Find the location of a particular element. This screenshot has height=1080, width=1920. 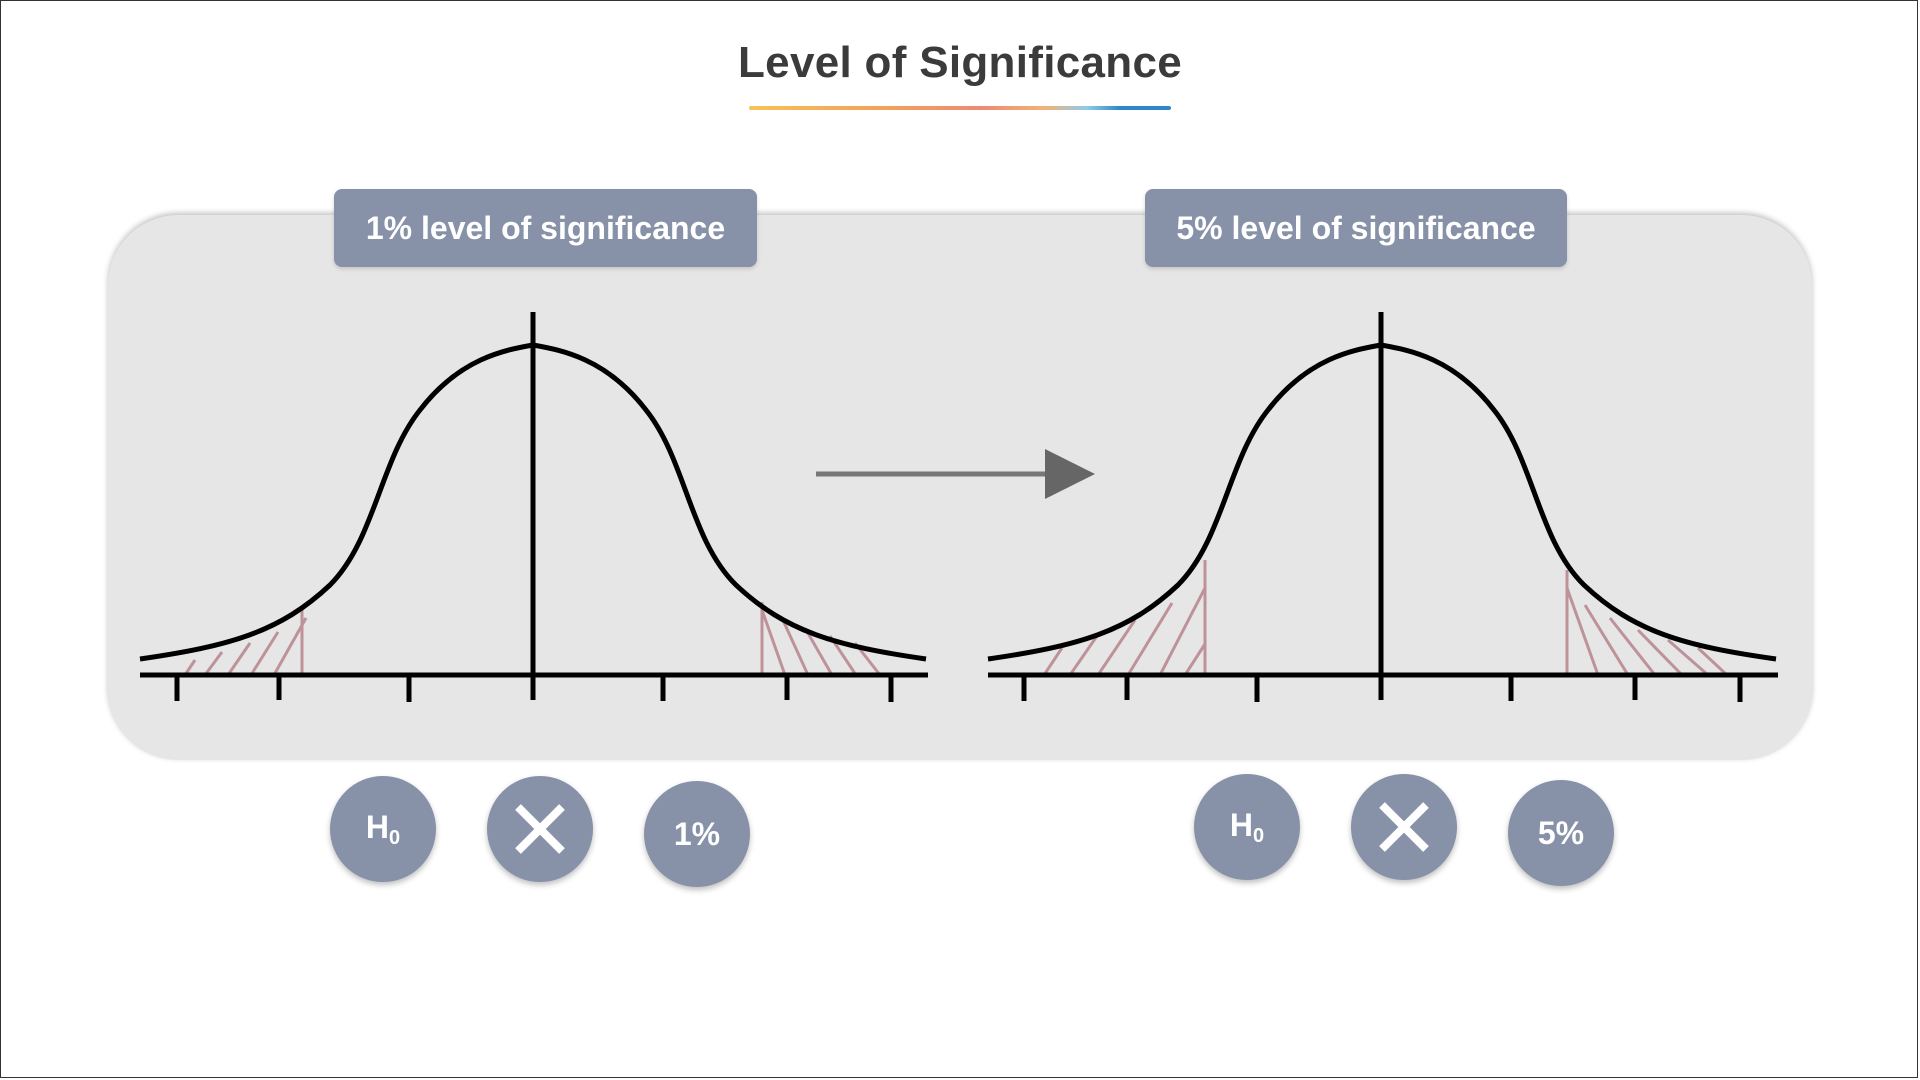

right-ticks is located at coordinates (1382, 688).